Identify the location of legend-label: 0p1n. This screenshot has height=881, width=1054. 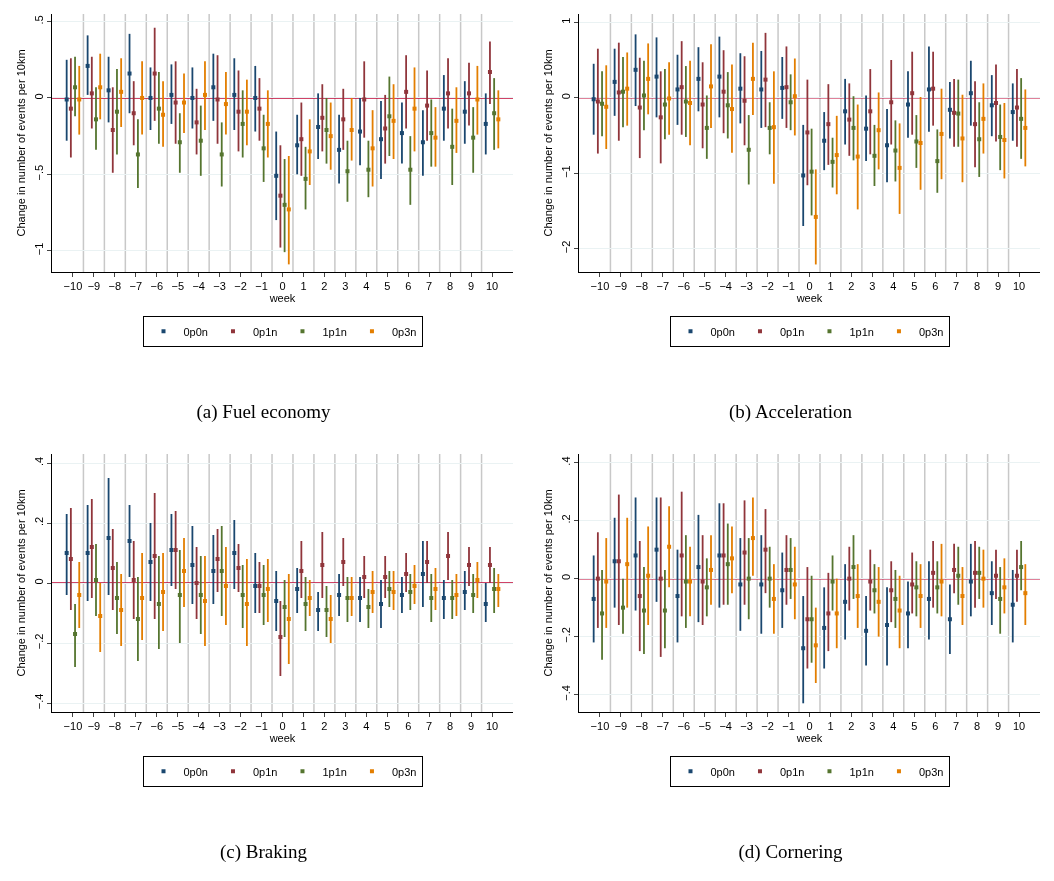
(792, 771).